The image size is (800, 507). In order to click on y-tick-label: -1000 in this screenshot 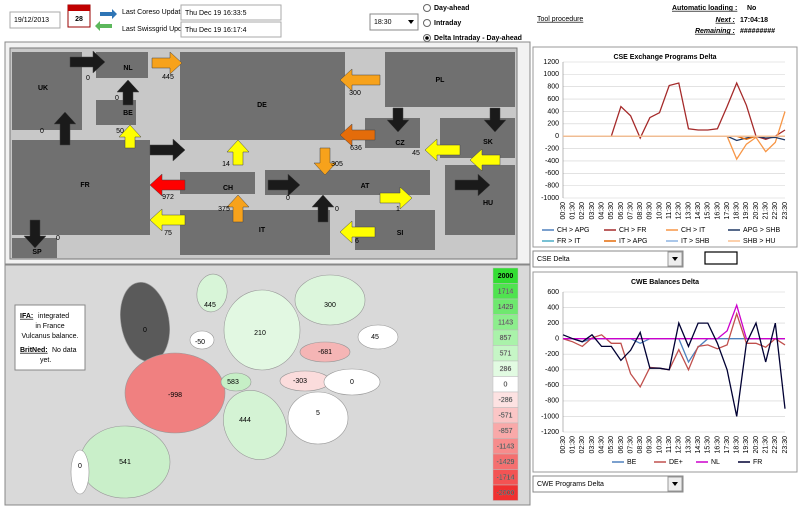, I will do `click(550, 198)`.